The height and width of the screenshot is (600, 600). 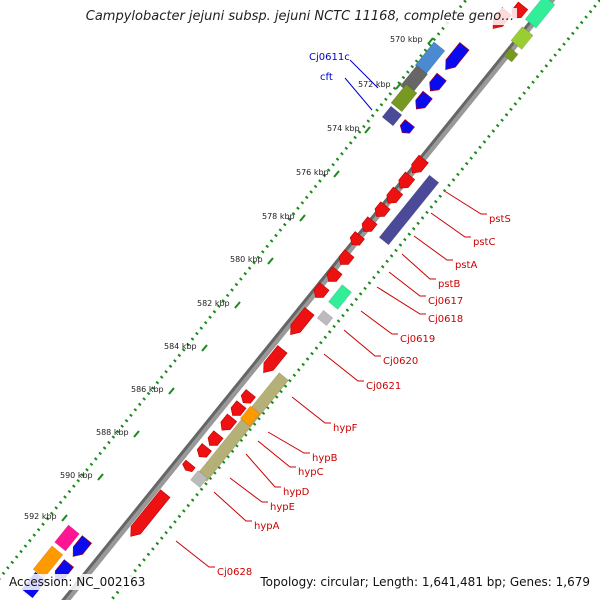 I want to click on gene-label-cj0628: Cj0628, so click(x=234, y=572).